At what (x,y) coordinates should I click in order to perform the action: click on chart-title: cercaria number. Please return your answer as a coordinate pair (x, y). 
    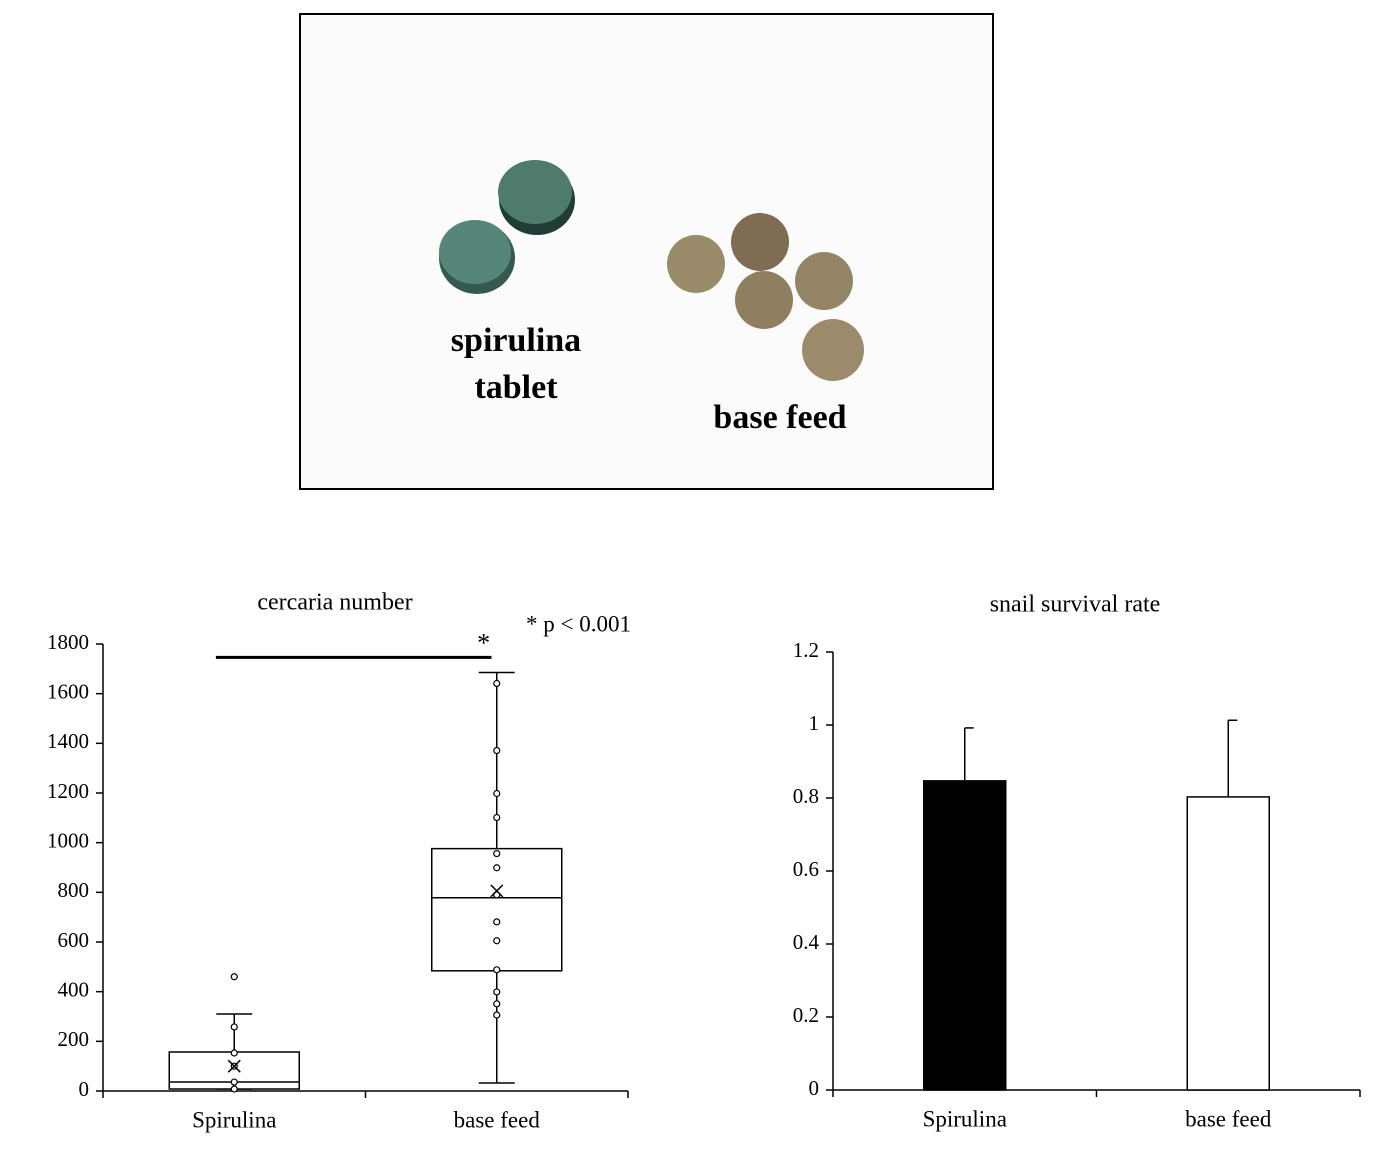
    Looking at the image, I should click on (334, 603).